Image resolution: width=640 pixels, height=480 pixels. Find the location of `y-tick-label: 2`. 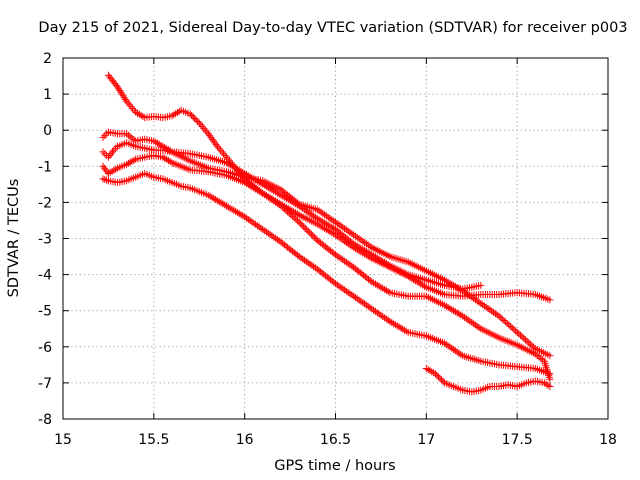

y-tick-label: 2 is located at coordinates (47, 59).